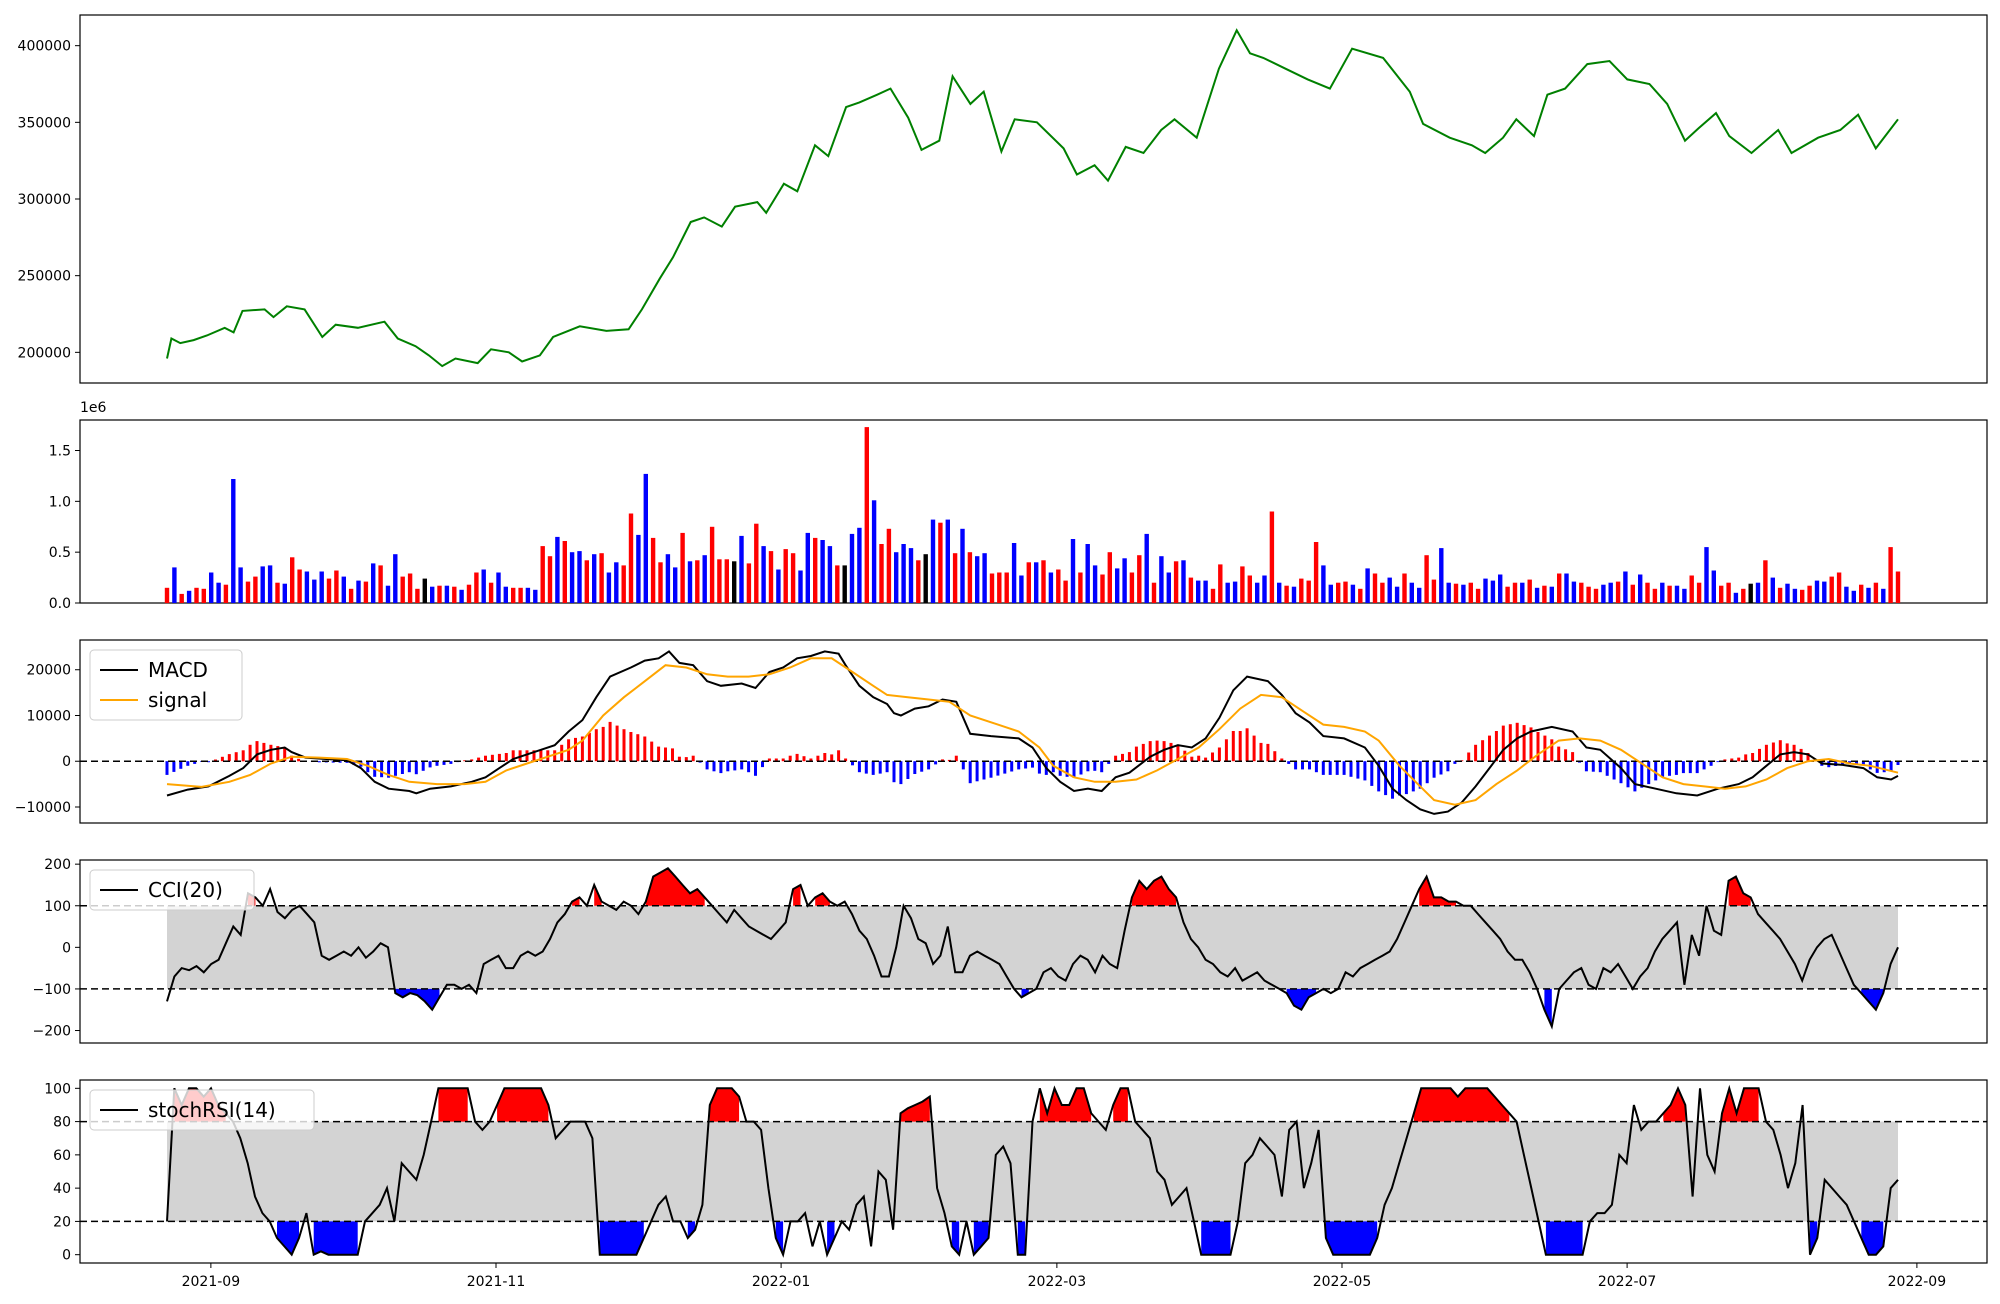 This screenshot has height=1304, width=2000. Describe the element at coordinates (44, 277) in the screenshot. I see `y-tick-label: 250000` at that location.